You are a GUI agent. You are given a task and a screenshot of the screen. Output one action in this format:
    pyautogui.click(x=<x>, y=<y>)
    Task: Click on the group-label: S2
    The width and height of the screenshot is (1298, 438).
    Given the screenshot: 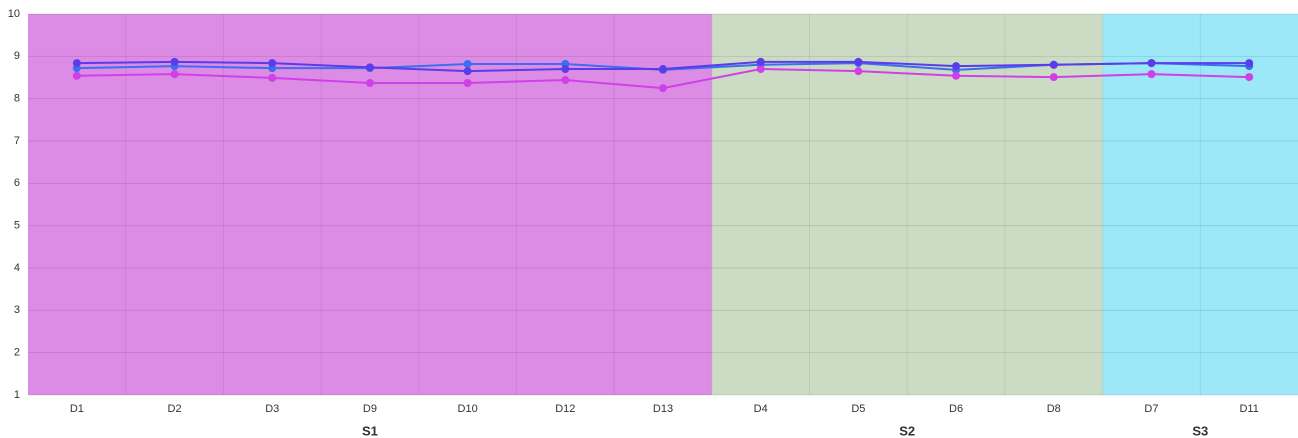 What is the action you would take?
    pyautogui.click(x=907, y=430)
    